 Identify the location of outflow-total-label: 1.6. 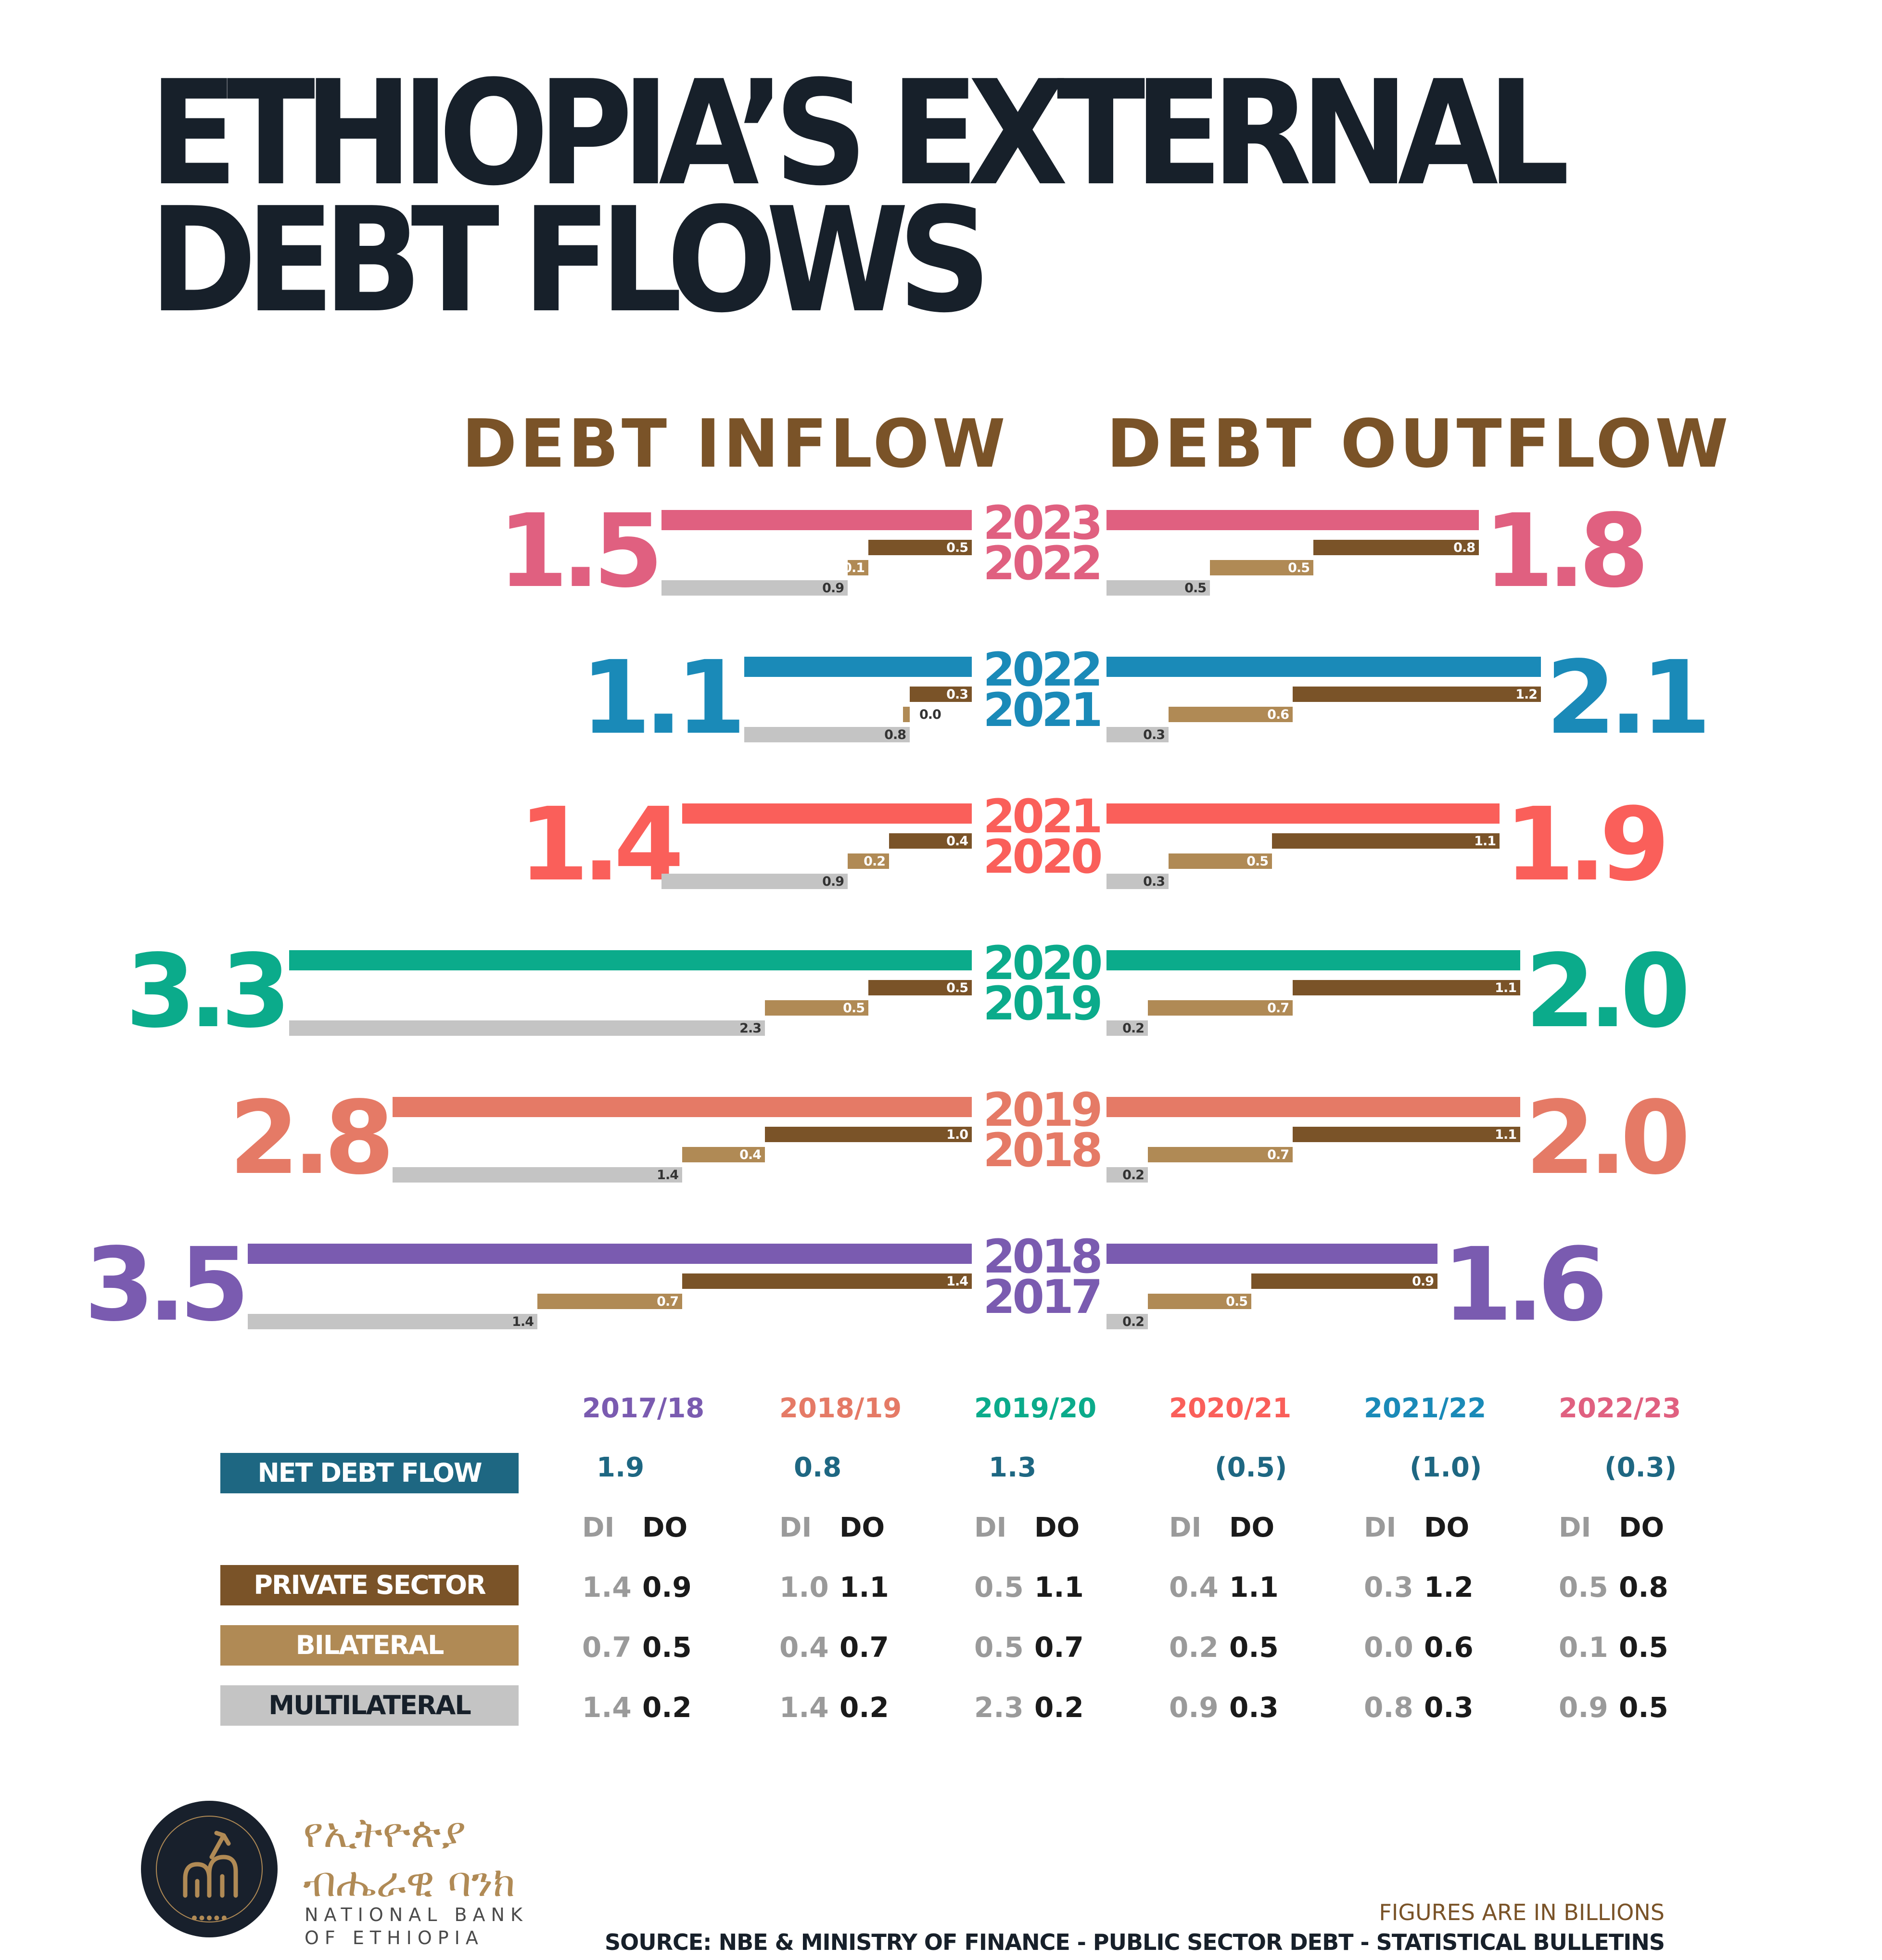
(1522, 1285).